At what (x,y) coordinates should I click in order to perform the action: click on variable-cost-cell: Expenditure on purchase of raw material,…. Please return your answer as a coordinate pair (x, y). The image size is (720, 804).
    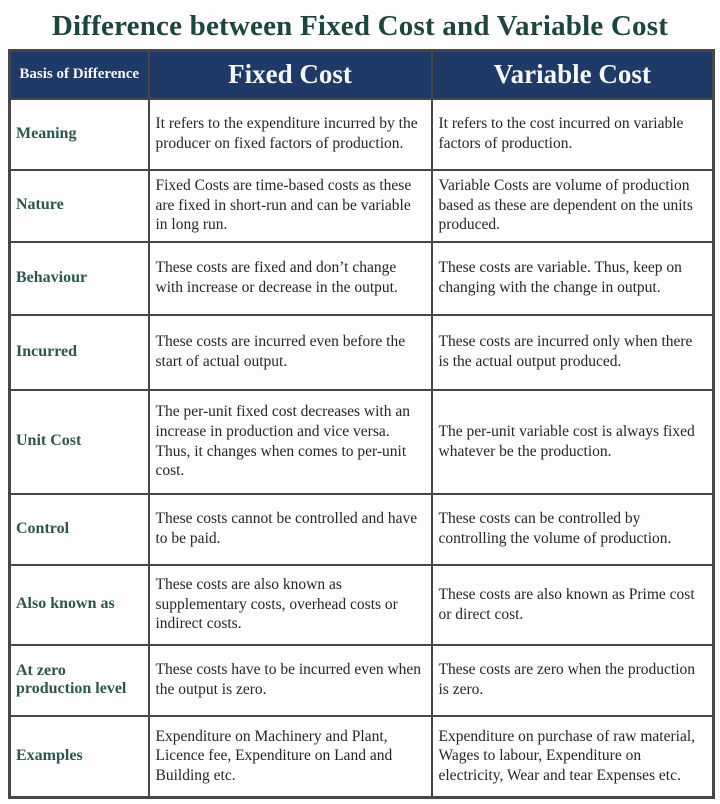
    Looking at the image, I should click on (572, 756).